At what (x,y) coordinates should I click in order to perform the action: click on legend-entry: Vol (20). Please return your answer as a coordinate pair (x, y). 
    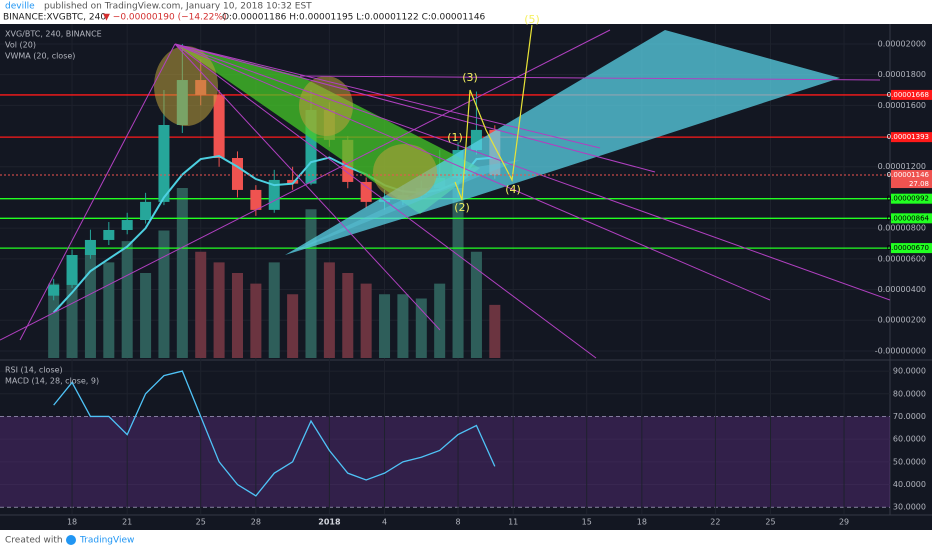
    Looking at the image, I should click on (20, 45).